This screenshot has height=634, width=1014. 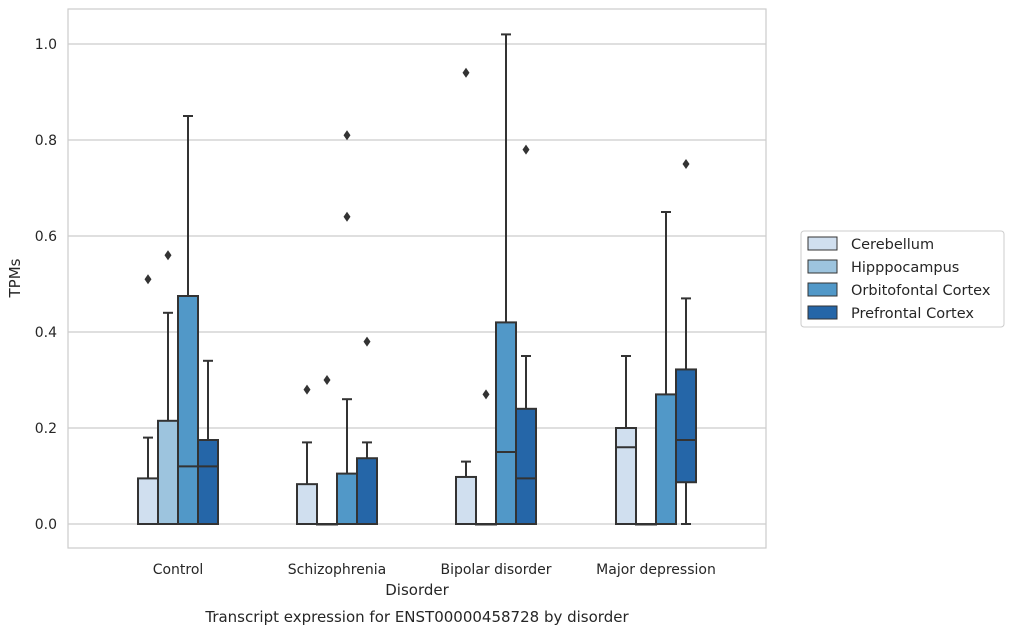 What do you see at coordinates (912, 314) in the screenshot?
I see `legend-label: Prefrontal Cortex` at bounding box center [912, 314].